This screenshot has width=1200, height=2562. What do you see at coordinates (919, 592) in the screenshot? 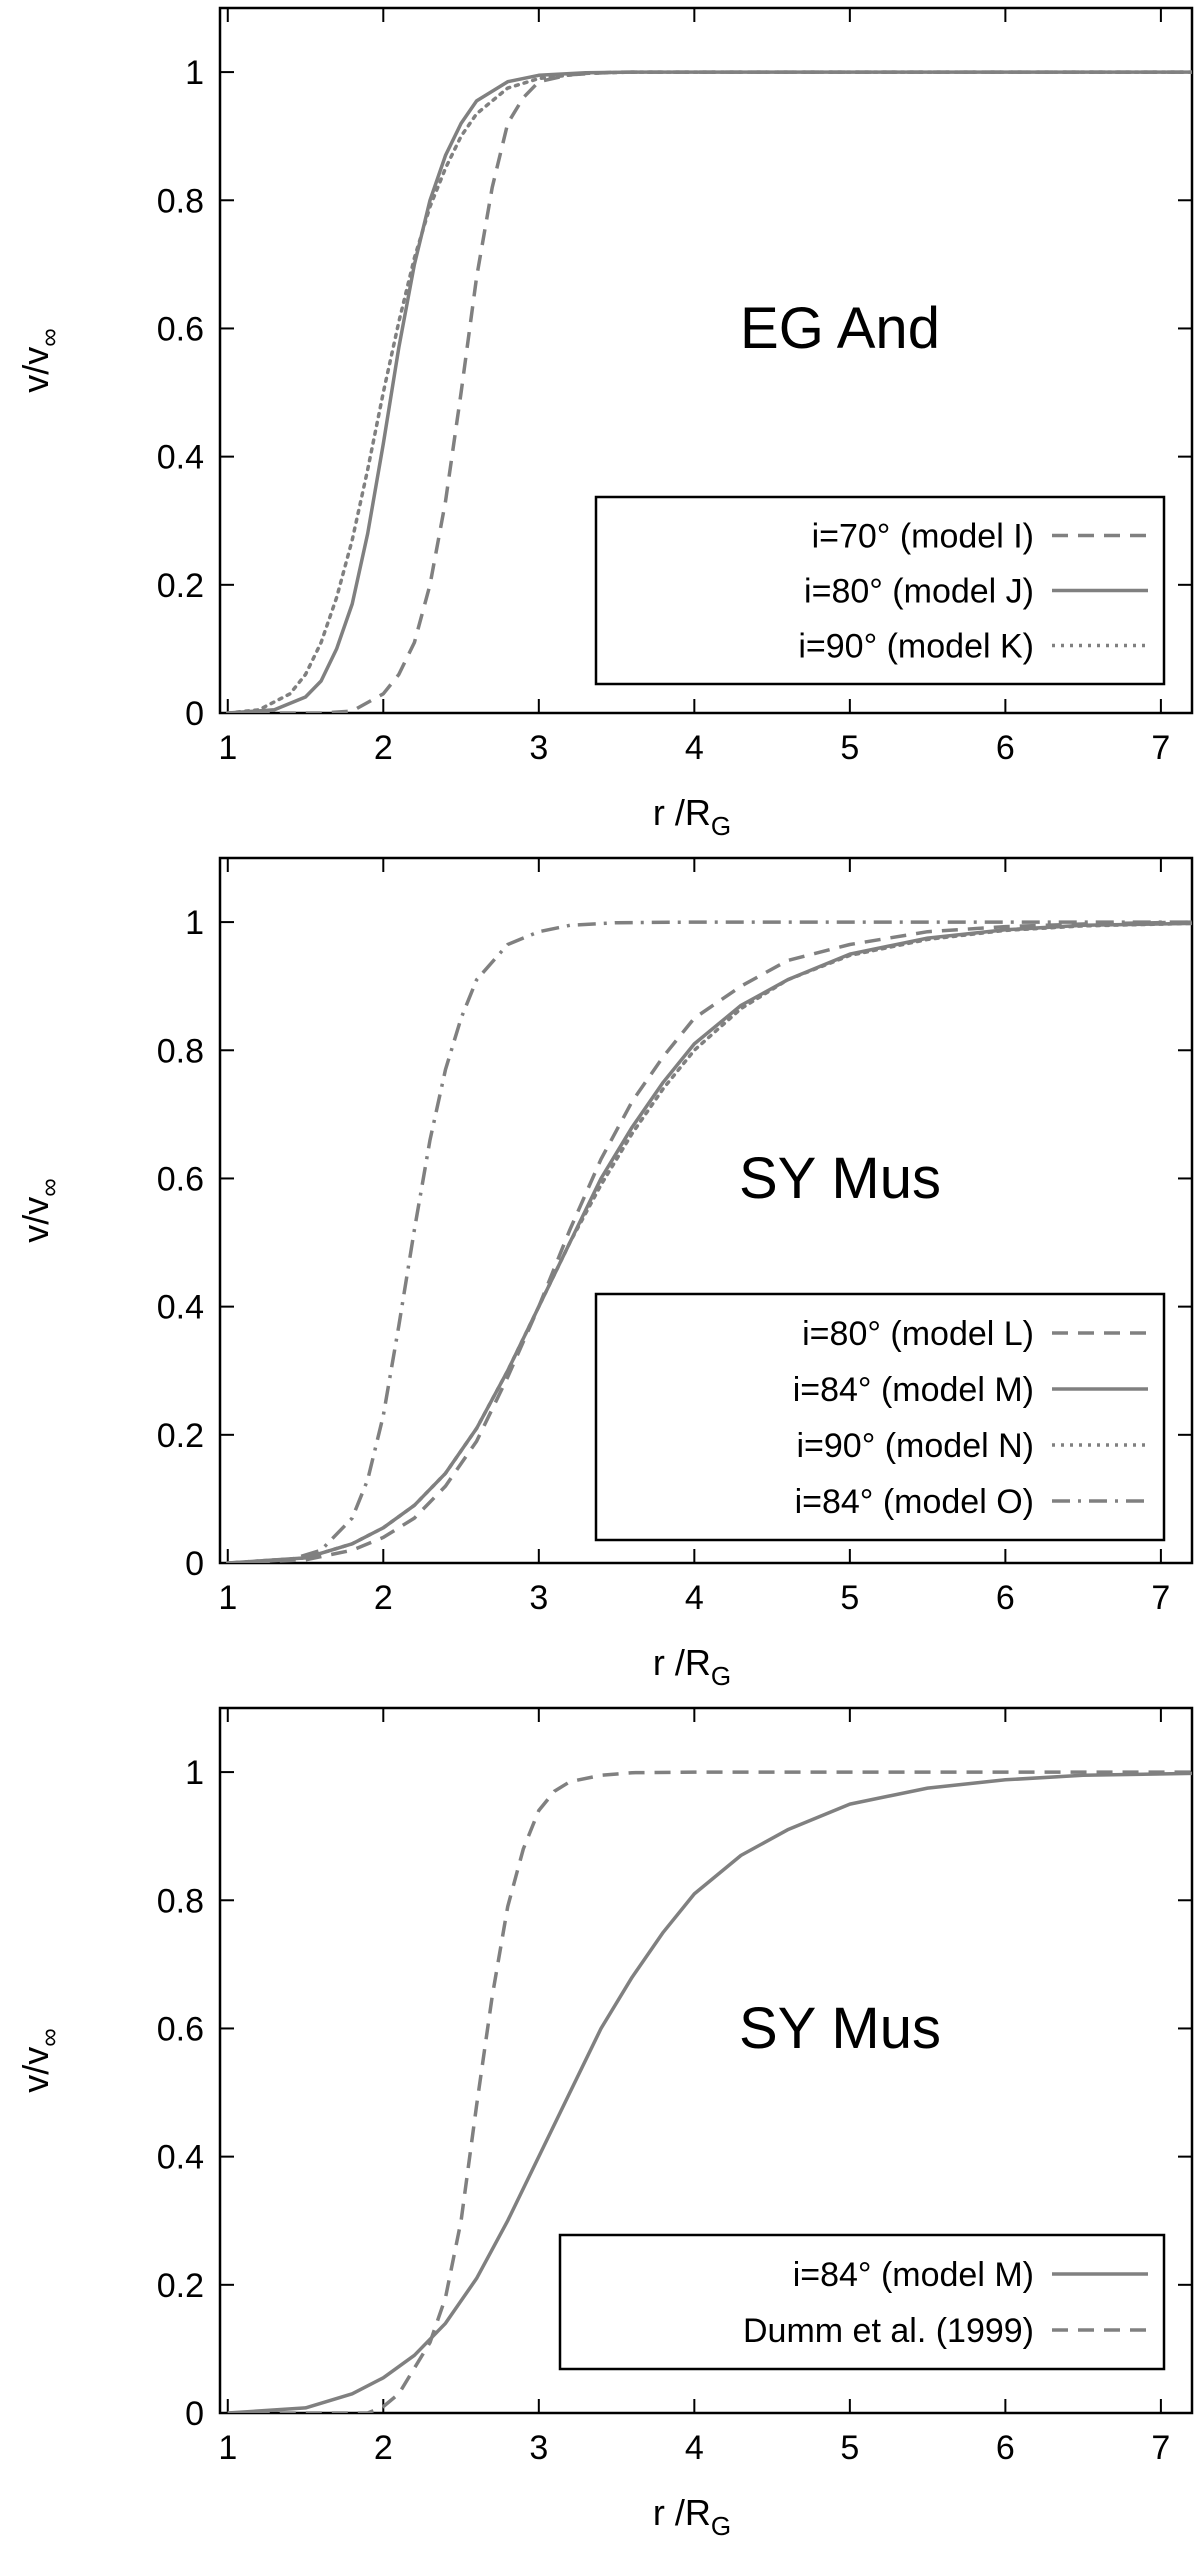
I see `legend-entry-label: i=80° (model J)` at bounding box center [919, 592].